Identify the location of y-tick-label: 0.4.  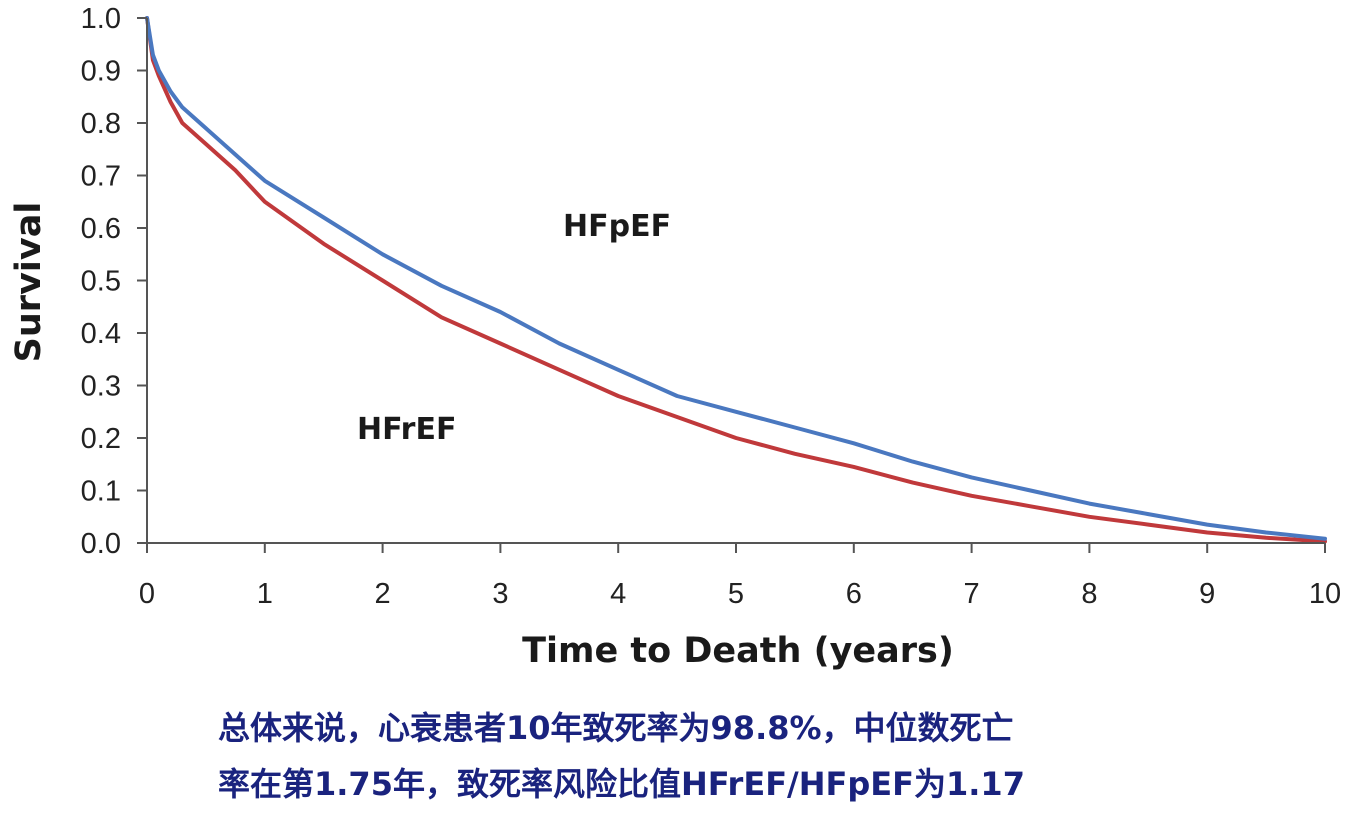
(101, 334).